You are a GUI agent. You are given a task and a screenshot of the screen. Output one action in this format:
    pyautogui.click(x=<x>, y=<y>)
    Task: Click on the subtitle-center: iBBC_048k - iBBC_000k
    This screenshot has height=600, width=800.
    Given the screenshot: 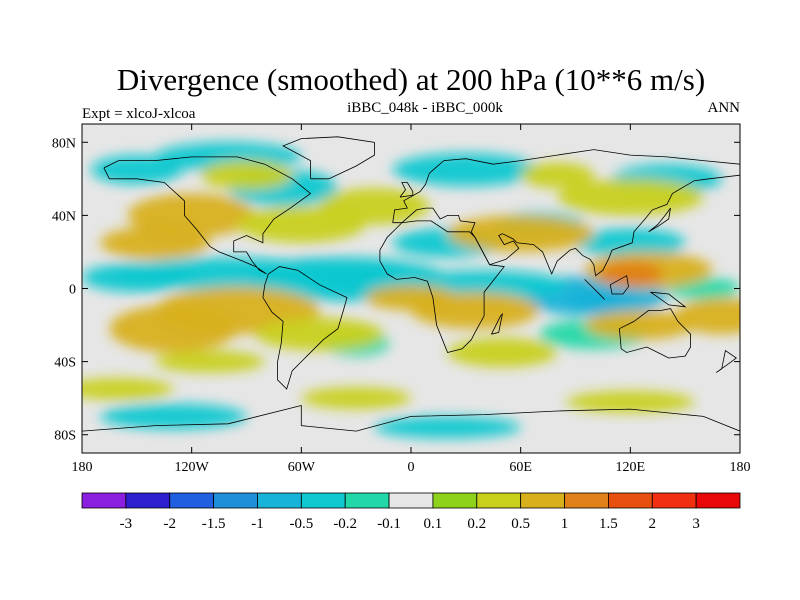 What is the action you would take?
    pyautogui.click(x=425, y=108)
    